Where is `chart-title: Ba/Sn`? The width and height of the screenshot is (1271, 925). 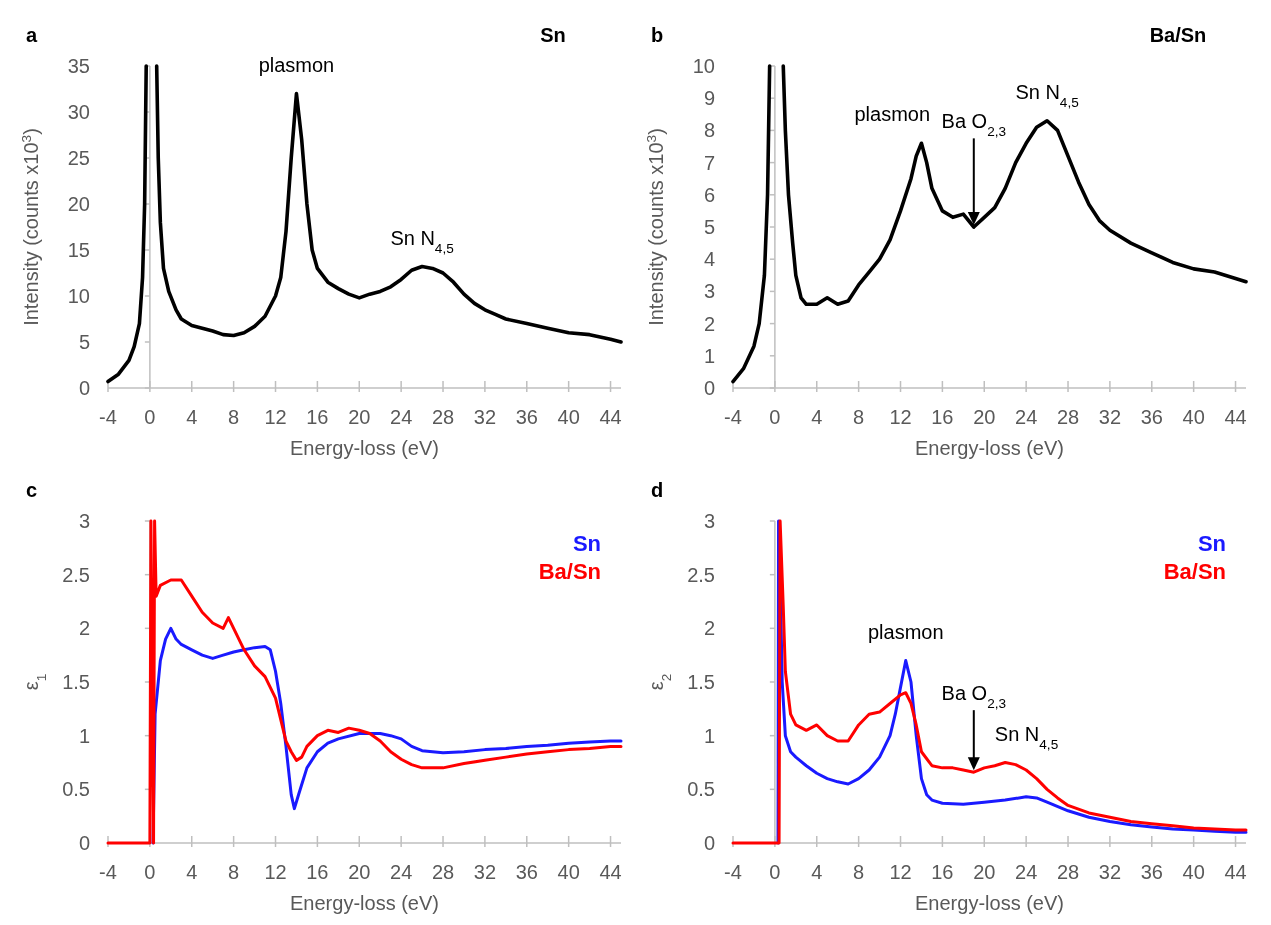
chart-title: Ba/Sn is located at coordinates (1178, 35).